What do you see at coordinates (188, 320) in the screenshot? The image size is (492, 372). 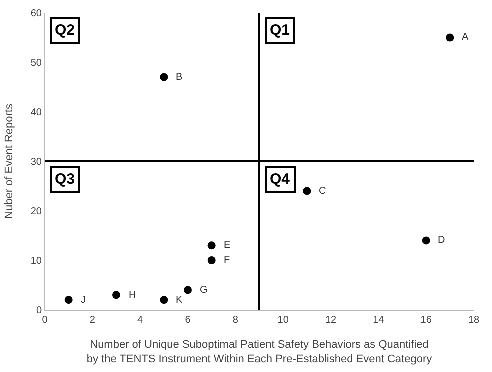 I see `x-tick-label: 6` at bounding box center [188, 320].